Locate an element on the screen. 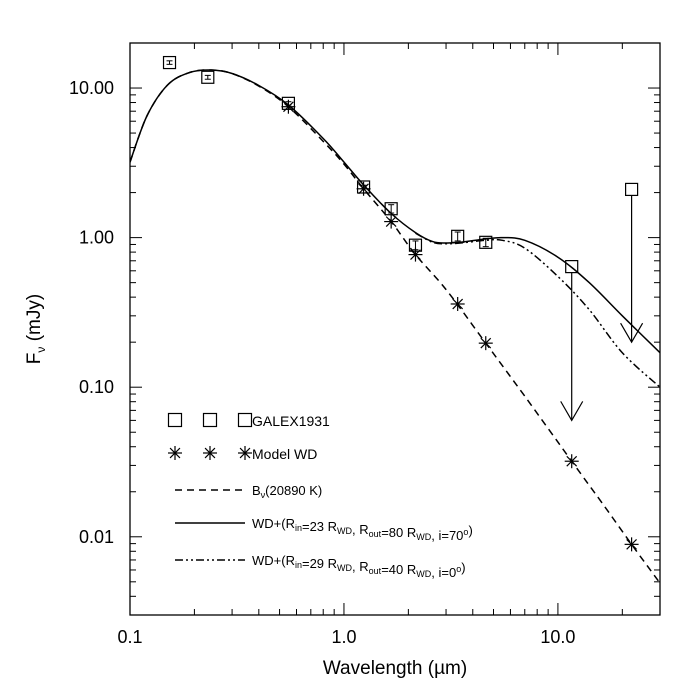 Image resolution: width=700 pixels, height=700 pixels. legend-label: Model WD is located at coordinates (284, 454).